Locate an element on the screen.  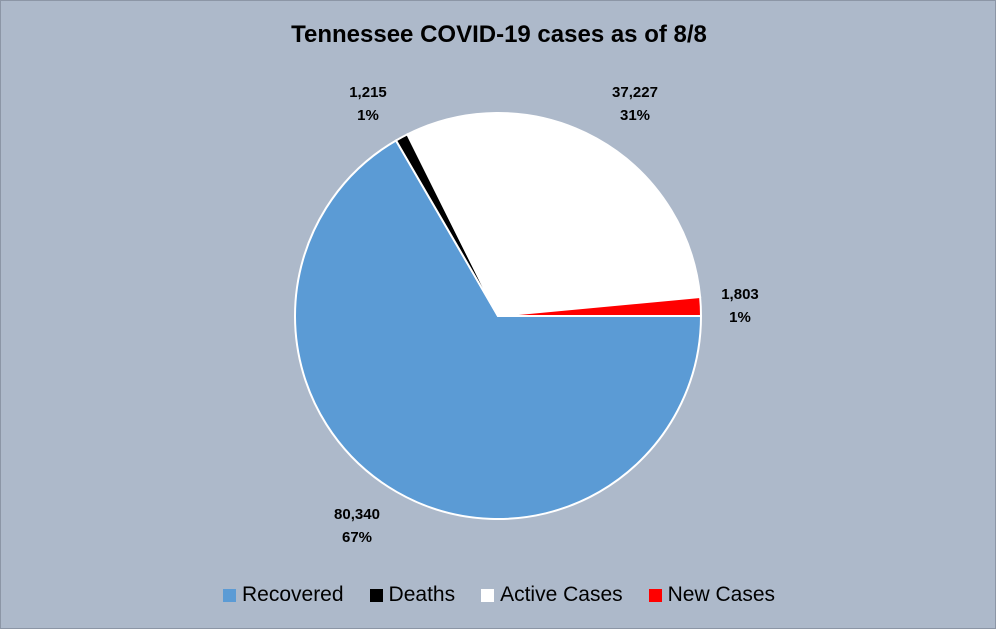
legend-swatch-active-cases is located at coordinates (488, 595).